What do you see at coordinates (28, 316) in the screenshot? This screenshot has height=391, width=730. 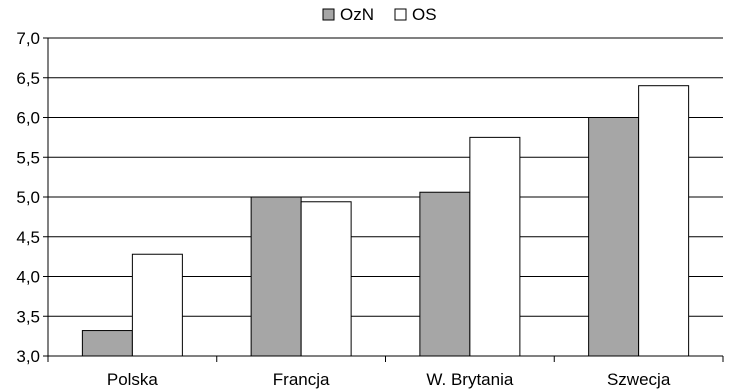 I see `y-tick-label: 3,5` at bounding box center [28, 316].